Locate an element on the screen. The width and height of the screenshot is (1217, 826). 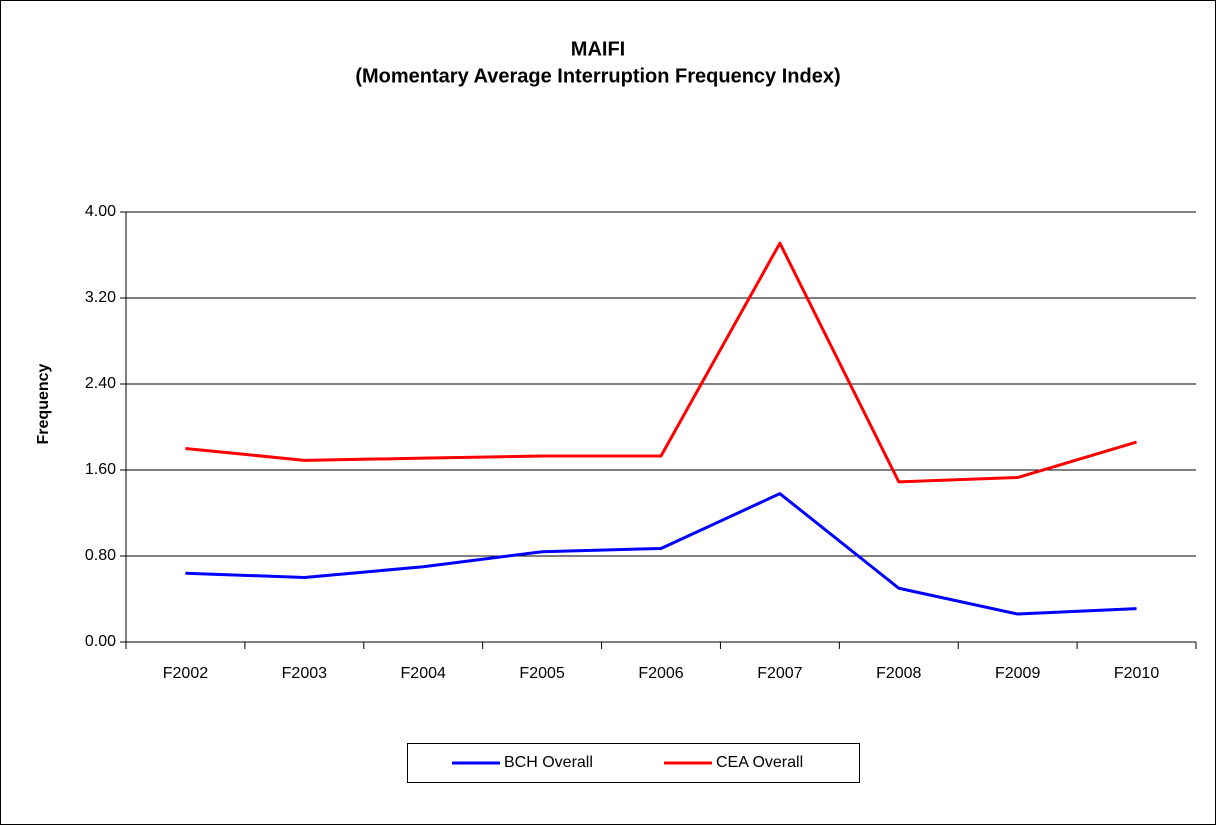
chart-title: MAIFI is located at coordinates (598, 49).